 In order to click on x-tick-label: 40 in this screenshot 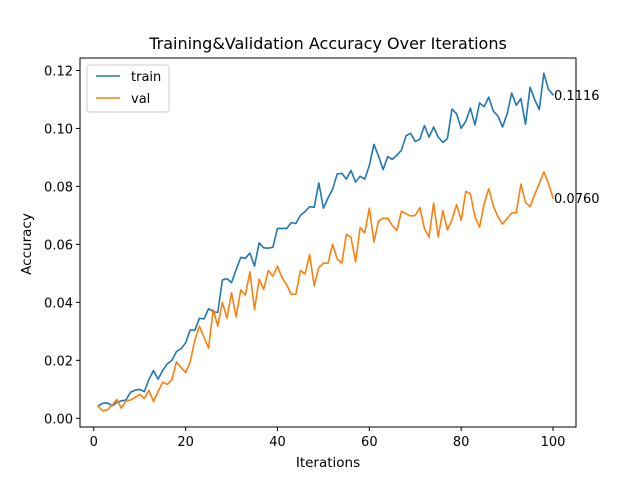, I will do `click(277, 442)`.